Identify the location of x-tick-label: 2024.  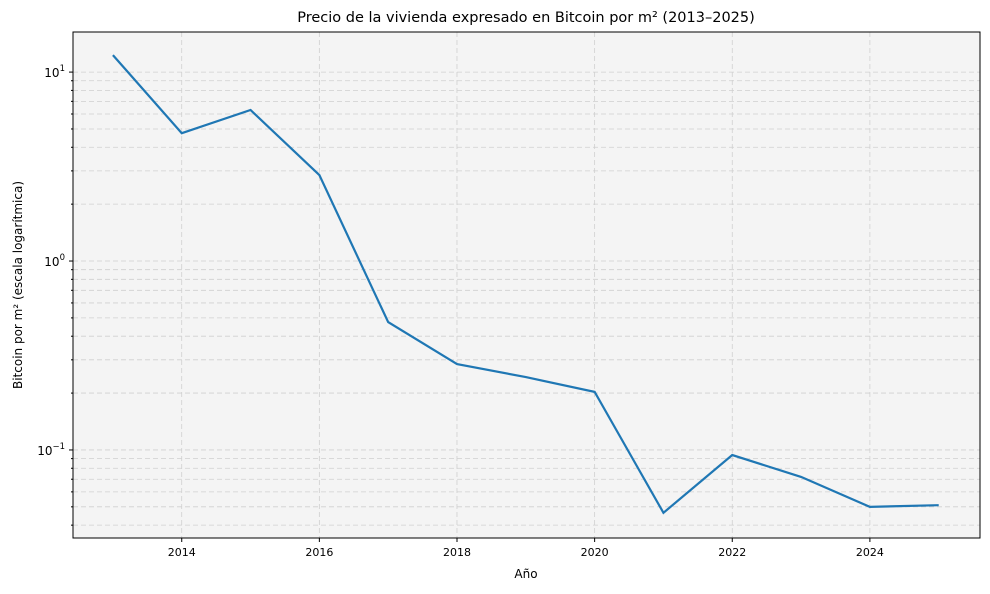
(870, 552).